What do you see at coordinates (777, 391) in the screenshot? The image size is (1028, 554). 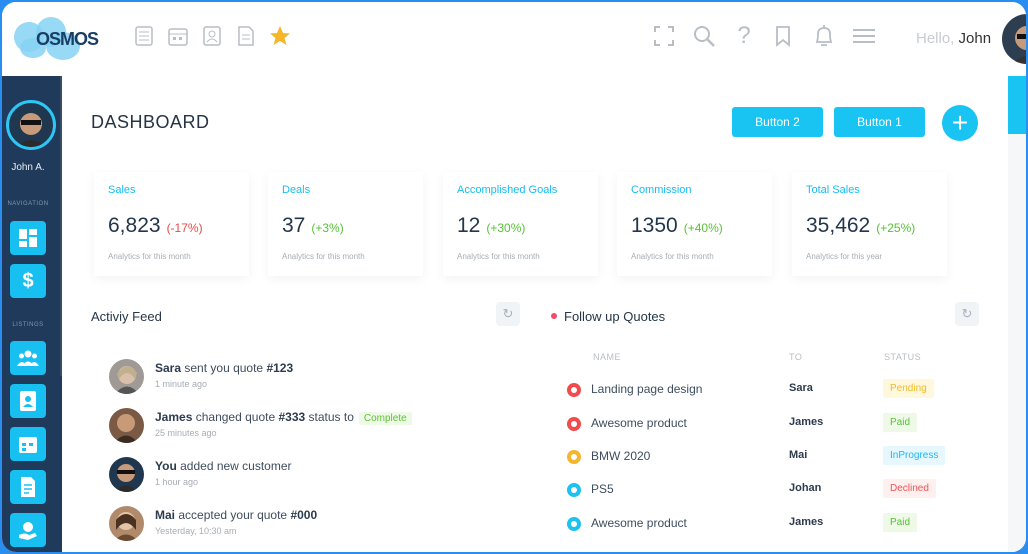 I see `table-row: Landing page design Sara Pending` at bounding box center [777, 391].